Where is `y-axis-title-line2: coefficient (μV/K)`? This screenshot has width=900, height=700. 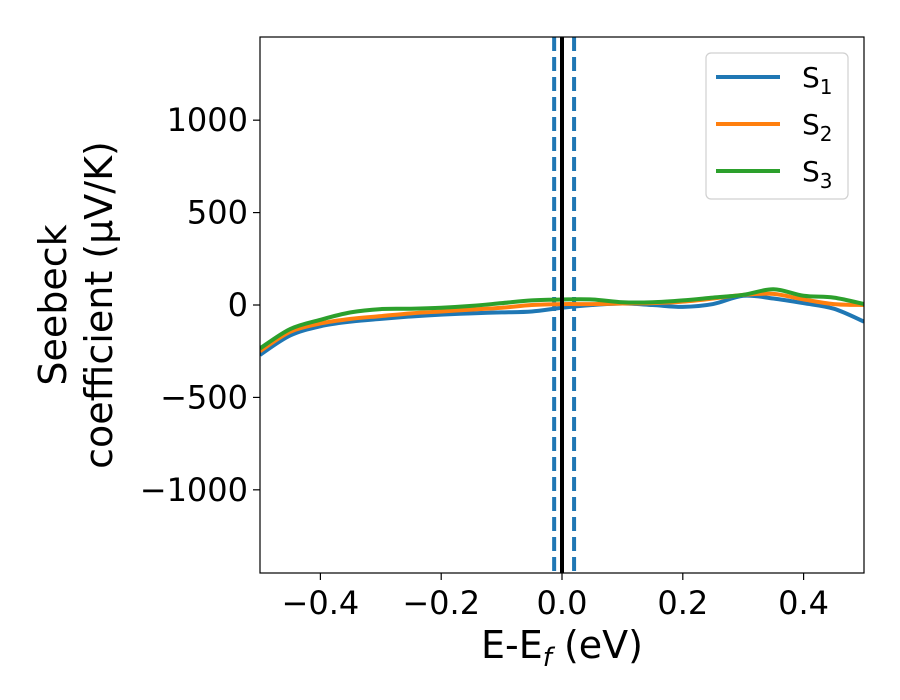
y-axis-title-line2: coefficient (μV/K) is located at coordinates (99, 305).